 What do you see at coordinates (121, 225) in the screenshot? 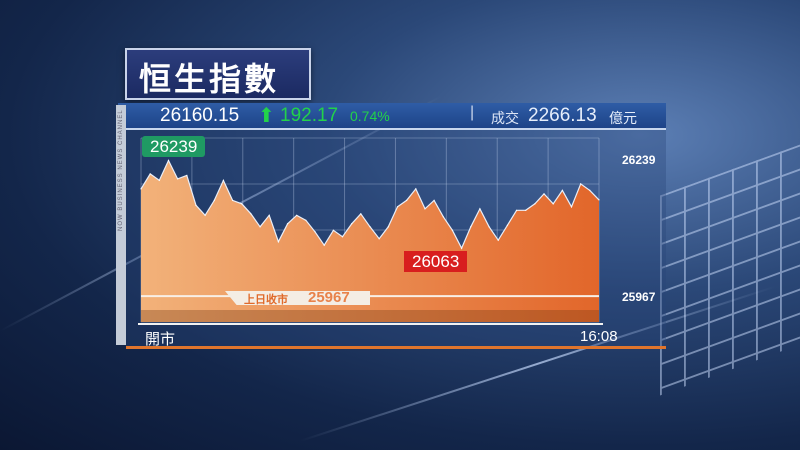
I see `channel-strip: NOW BUSINESS NEWS CHANNEL` at bounding box center [121, 225].